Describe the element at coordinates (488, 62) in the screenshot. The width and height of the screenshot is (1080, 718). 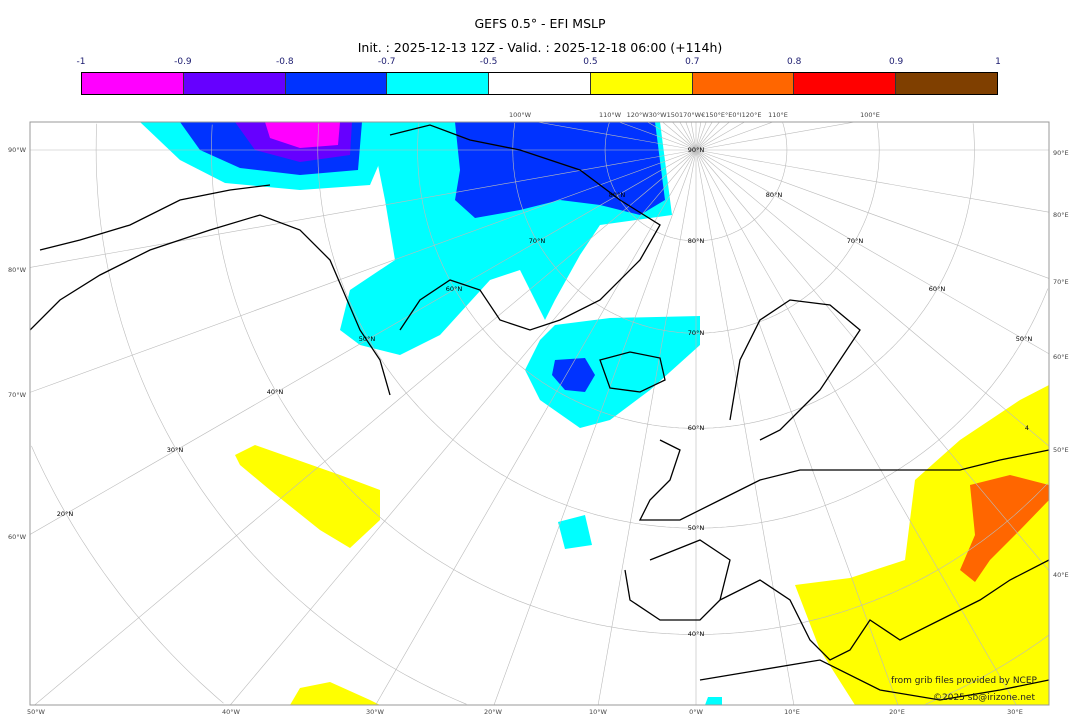
I see `colorbar-label: -0.5` at that location.